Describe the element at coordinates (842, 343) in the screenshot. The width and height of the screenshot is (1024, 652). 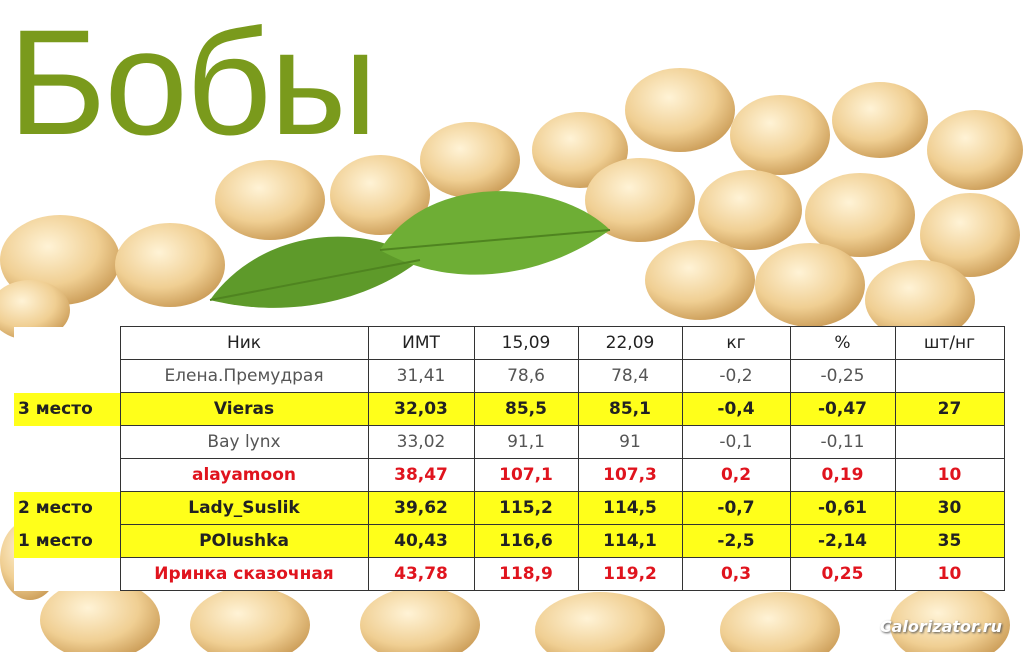
I see `header-cell: %` at that location.